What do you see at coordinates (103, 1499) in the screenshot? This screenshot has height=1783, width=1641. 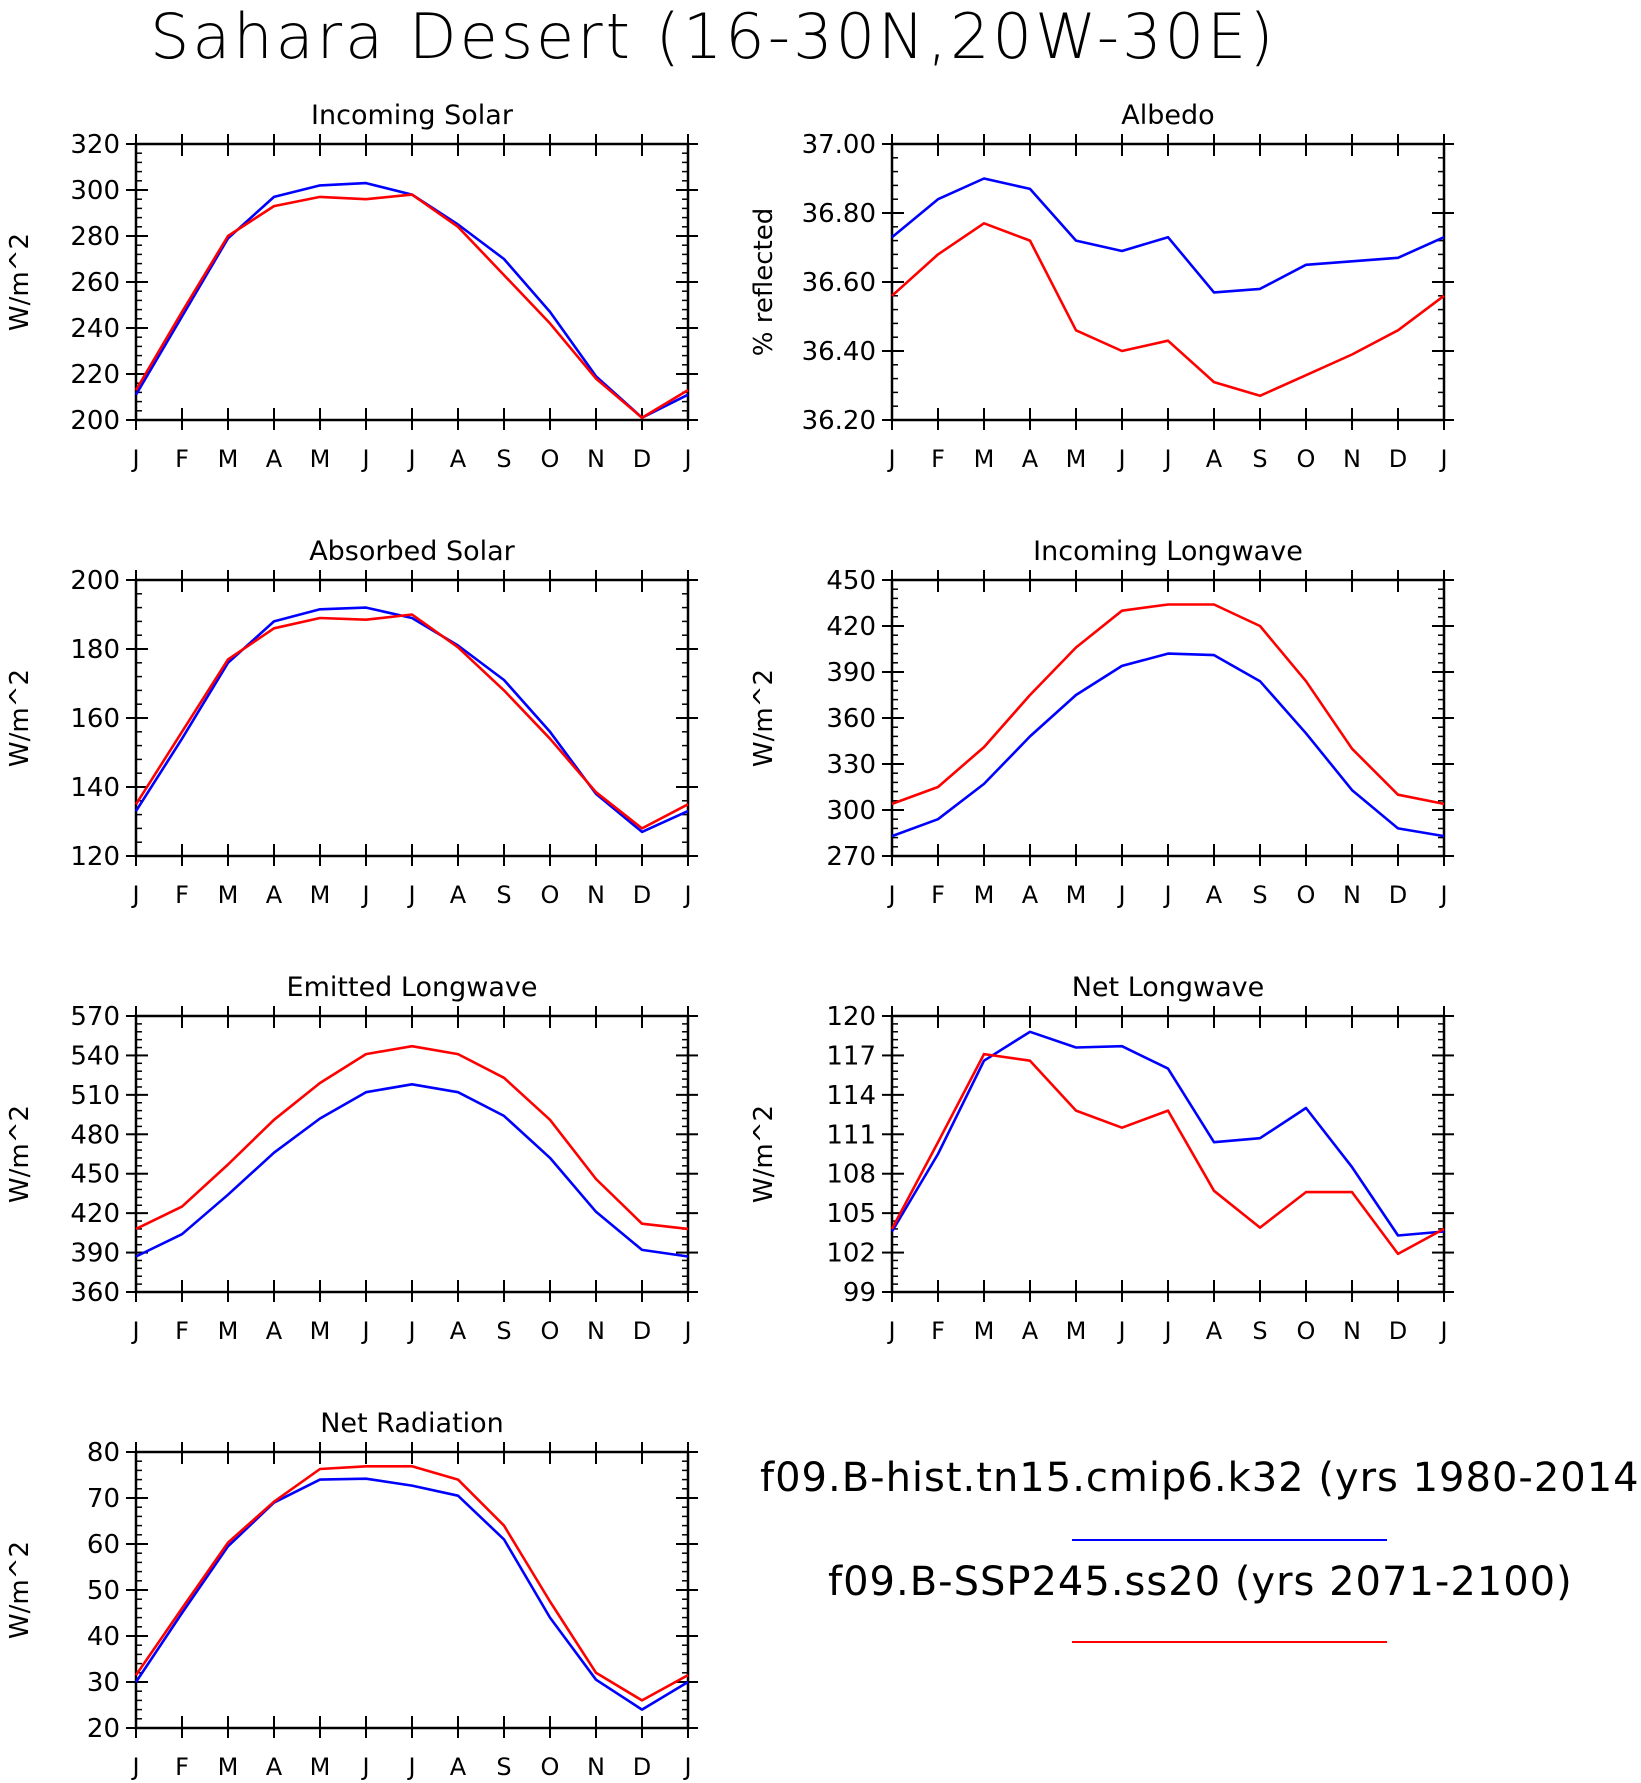 I see `y-tick-label: 70` at bounding box center [103, 1499].